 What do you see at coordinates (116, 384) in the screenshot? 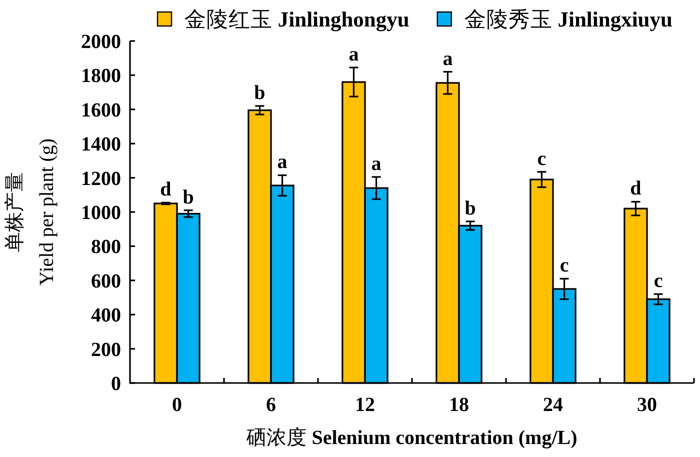
I see `y-tick-label: 0` at bounding box center [116, 384].